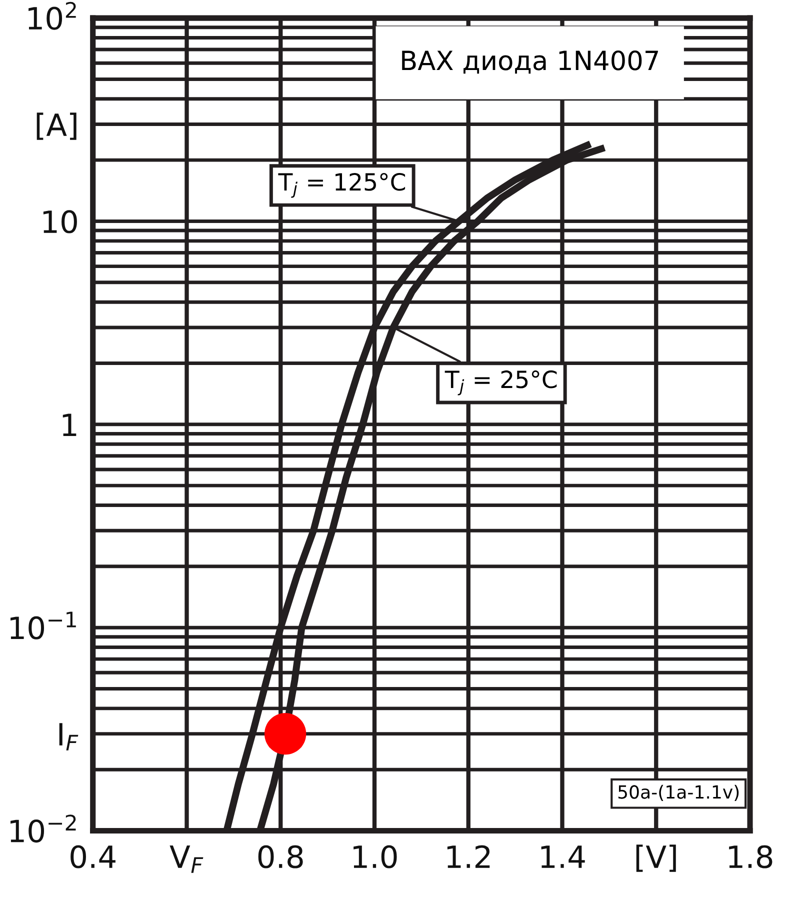 Image resolution: width=787 pixels, height=903 pixels. What do you see at coordinates (43, 626) in the screenshot?
I see `y-tick-label: 10$^{−1}$` at bounding box center [43, 626].